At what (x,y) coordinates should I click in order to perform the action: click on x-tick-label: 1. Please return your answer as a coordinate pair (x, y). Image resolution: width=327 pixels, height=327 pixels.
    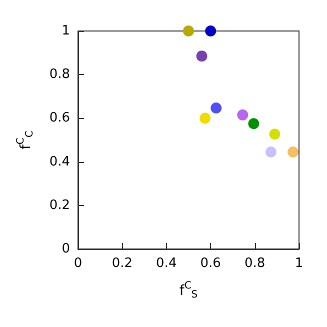
    Looking at the image, I should click on (299, 263).